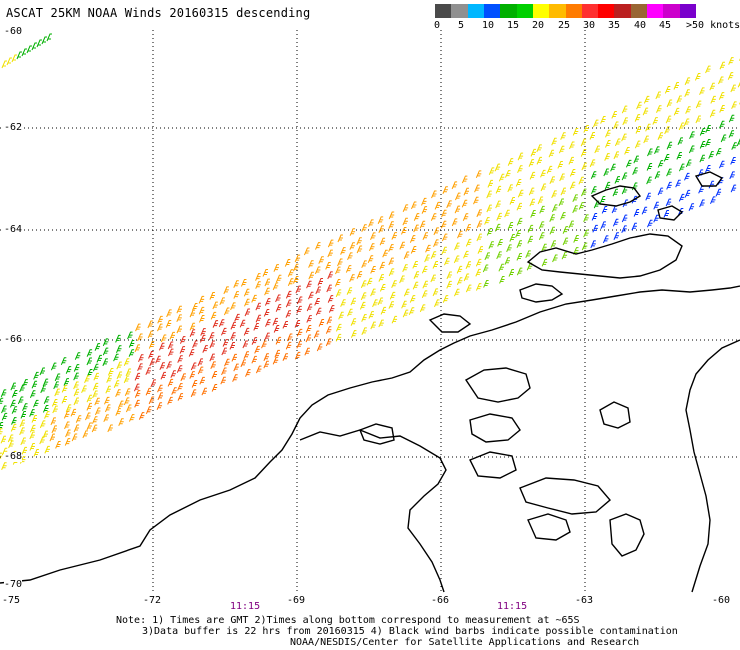 This screenshot has width=740, height=650. I want to click on colorbar-label: 30, so click(589, 25).